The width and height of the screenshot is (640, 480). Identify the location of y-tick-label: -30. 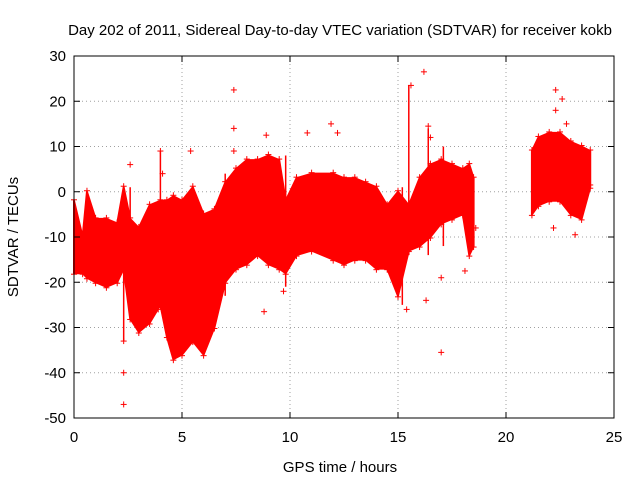
(55, 328).